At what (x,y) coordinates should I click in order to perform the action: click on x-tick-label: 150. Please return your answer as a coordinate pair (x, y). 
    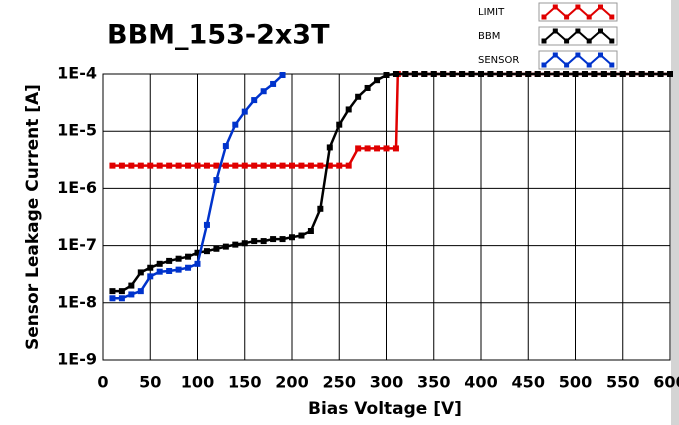
    Looking at the image, I should click on (244, 382).